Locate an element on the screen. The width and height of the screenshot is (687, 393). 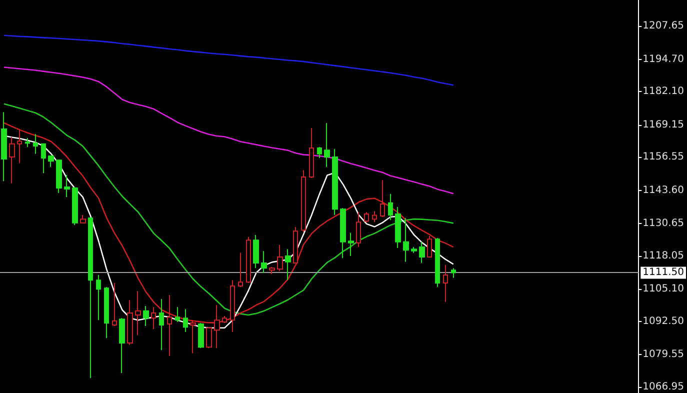
y-tick-label: 1105.10 is located at coordinates (663, 289).